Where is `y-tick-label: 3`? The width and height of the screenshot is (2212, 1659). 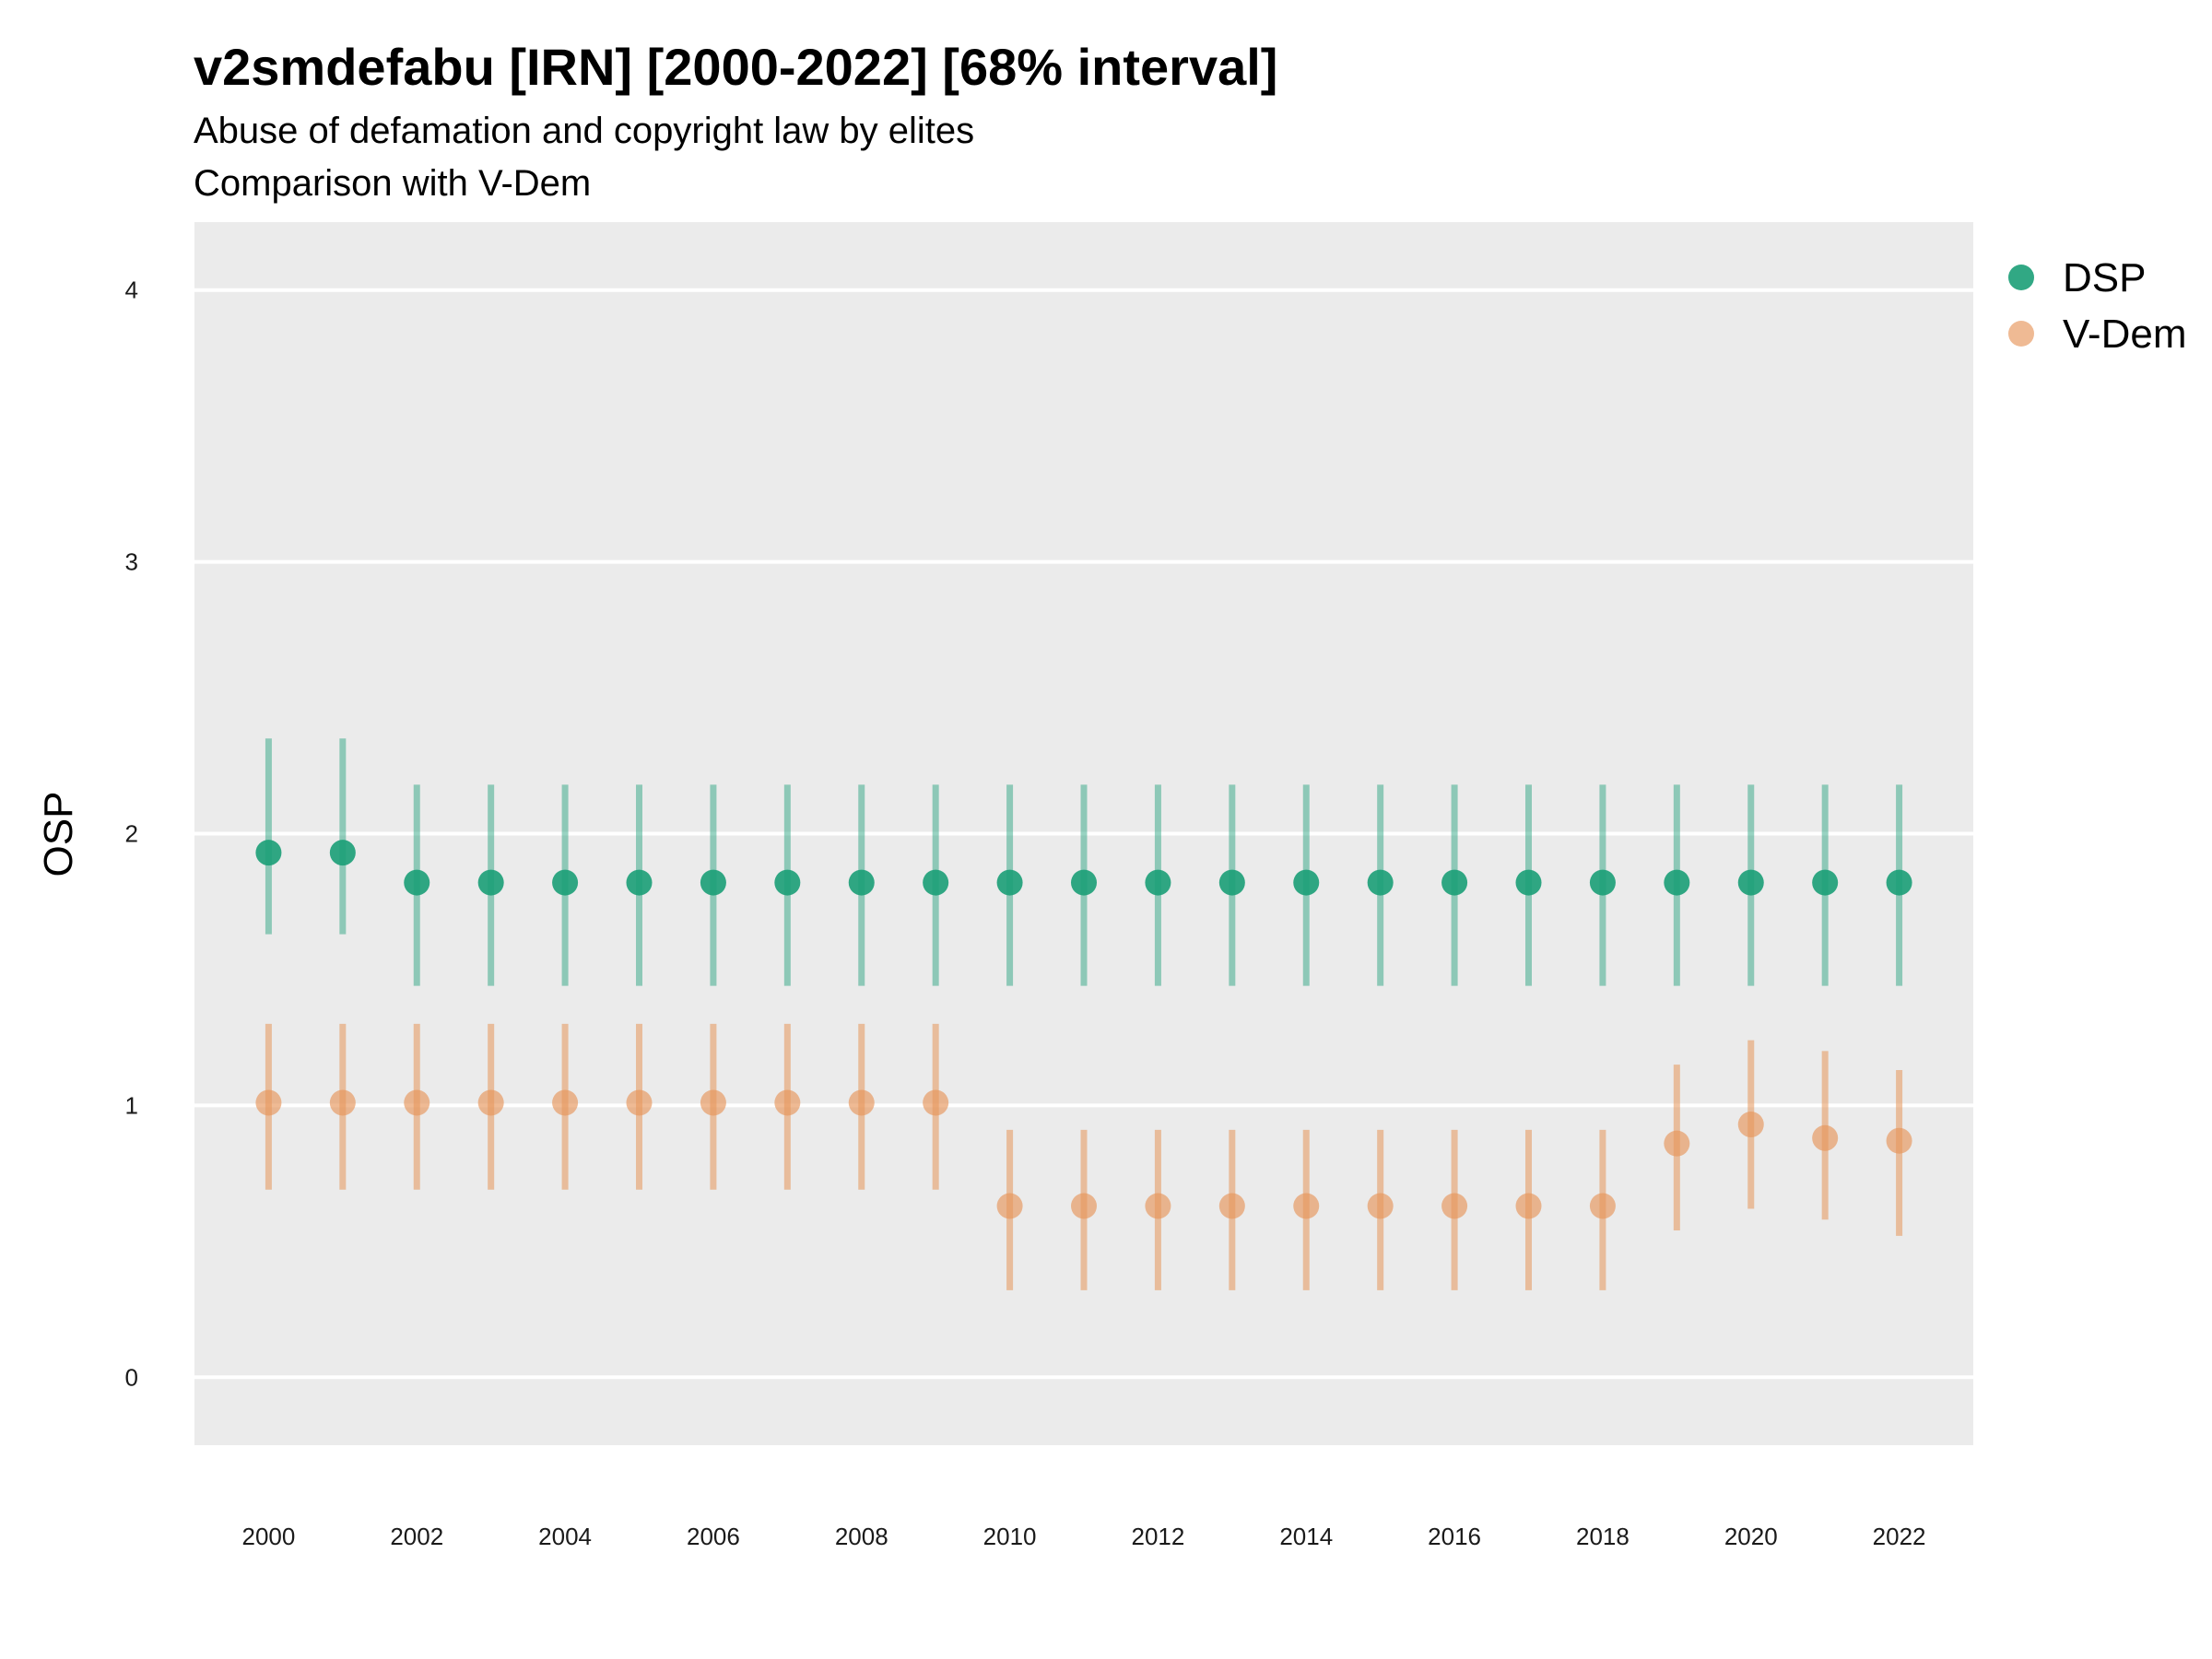 y-tick-label: 3 is located at coordinates (131, 562).